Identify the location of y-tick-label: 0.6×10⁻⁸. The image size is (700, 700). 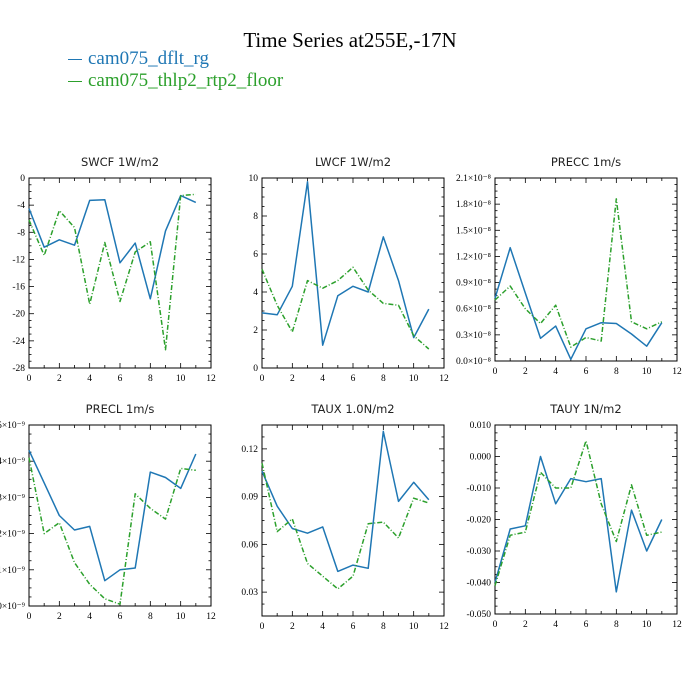
(473, 310).